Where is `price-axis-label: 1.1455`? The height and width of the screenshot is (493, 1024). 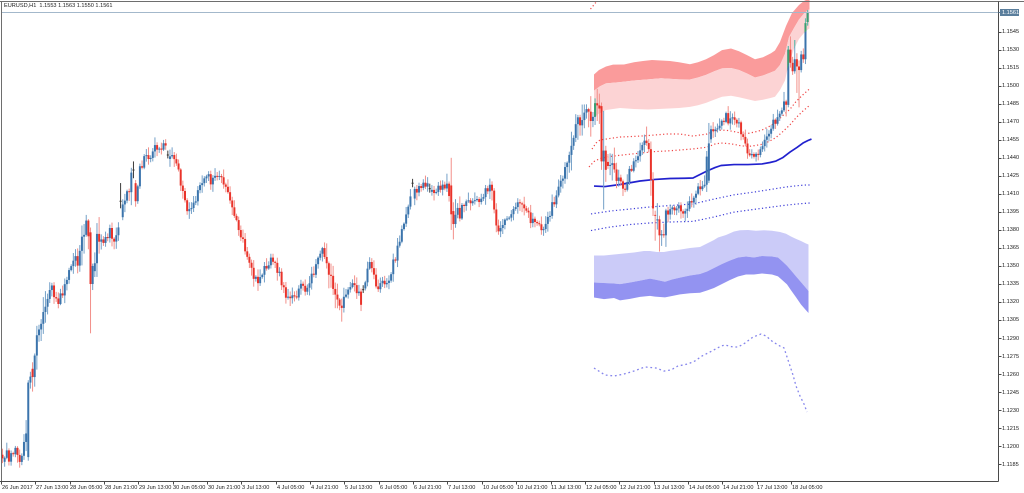
price-axis-label: 1.1455 is located at coordinates (1011, 139).